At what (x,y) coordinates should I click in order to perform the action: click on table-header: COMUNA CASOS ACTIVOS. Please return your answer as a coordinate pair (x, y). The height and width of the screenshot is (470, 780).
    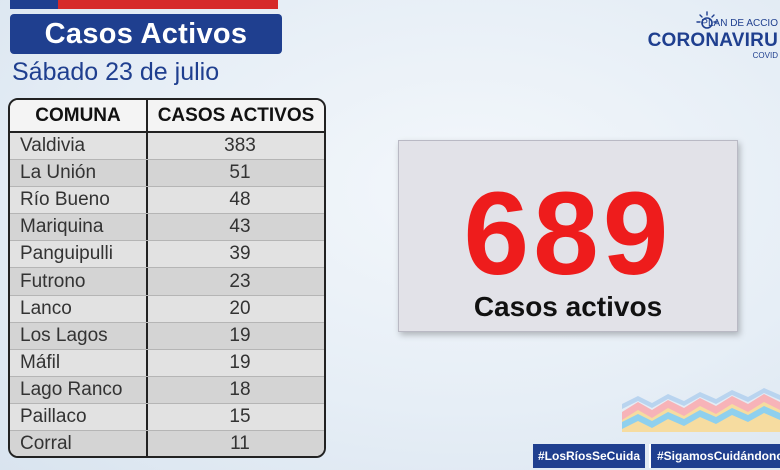
    Looking at the image, I should click on (167, 116).